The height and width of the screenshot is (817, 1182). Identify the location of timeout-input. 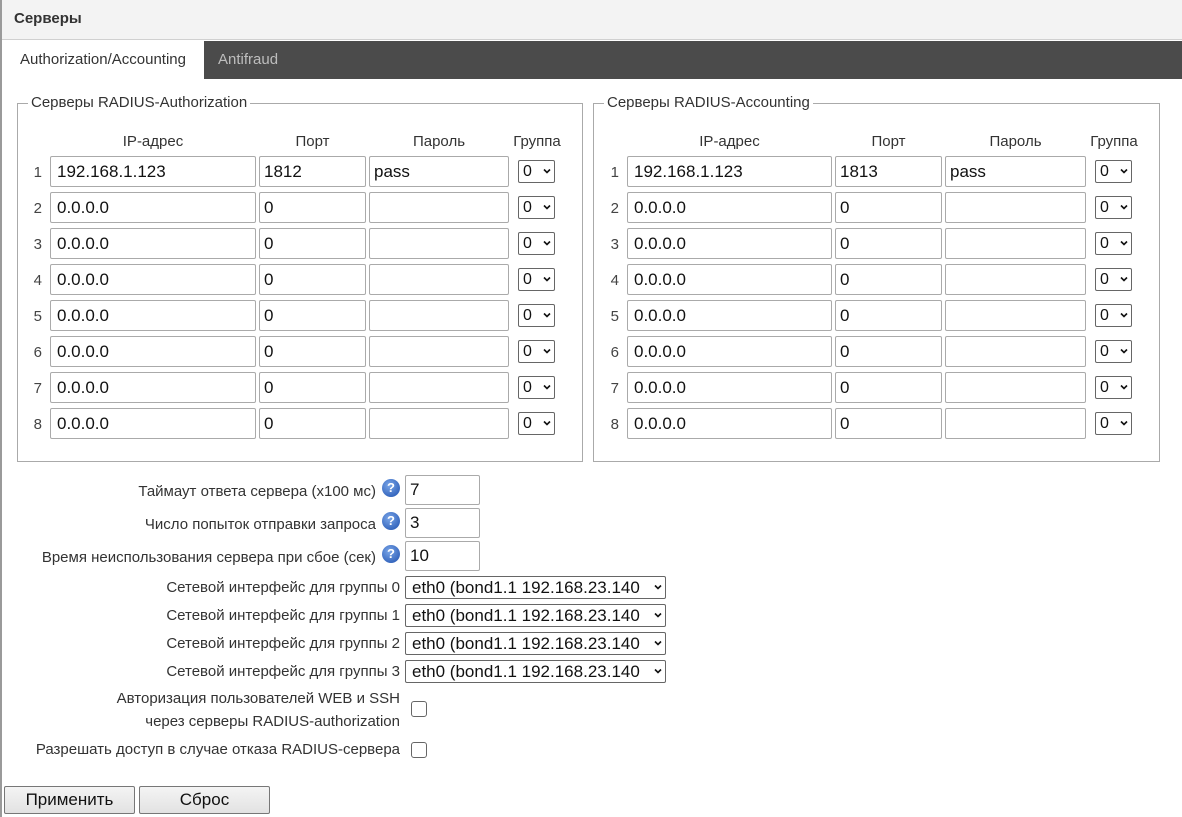
(442, 490).